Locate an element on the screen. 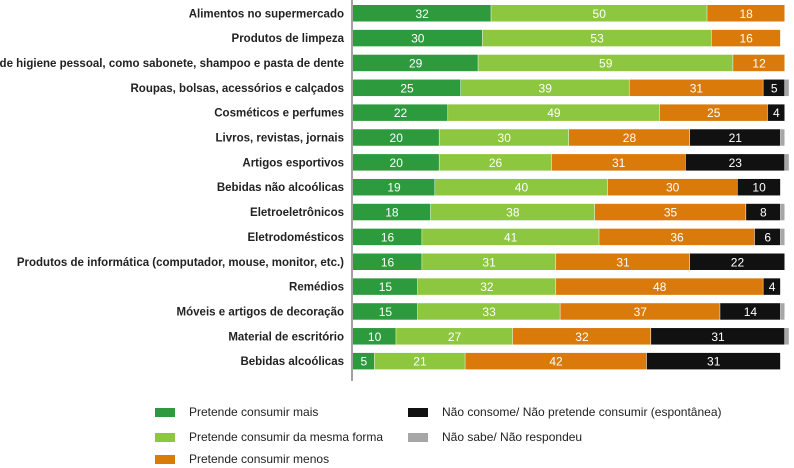 The width and height of the screenshot is (794, 468). data-label: 19 is located at coordinates (394, 188).